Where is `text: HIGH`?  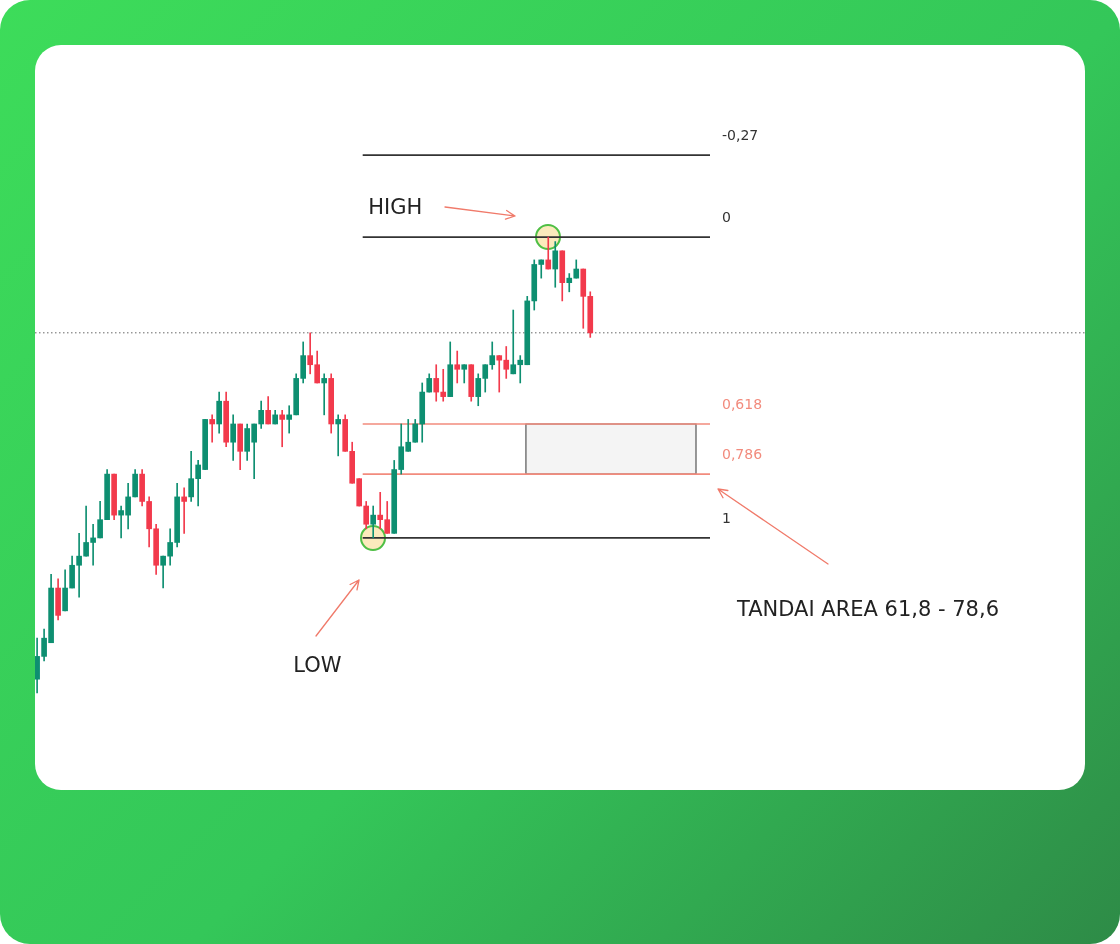 text: HIGH is located at coordinates (395, 207).